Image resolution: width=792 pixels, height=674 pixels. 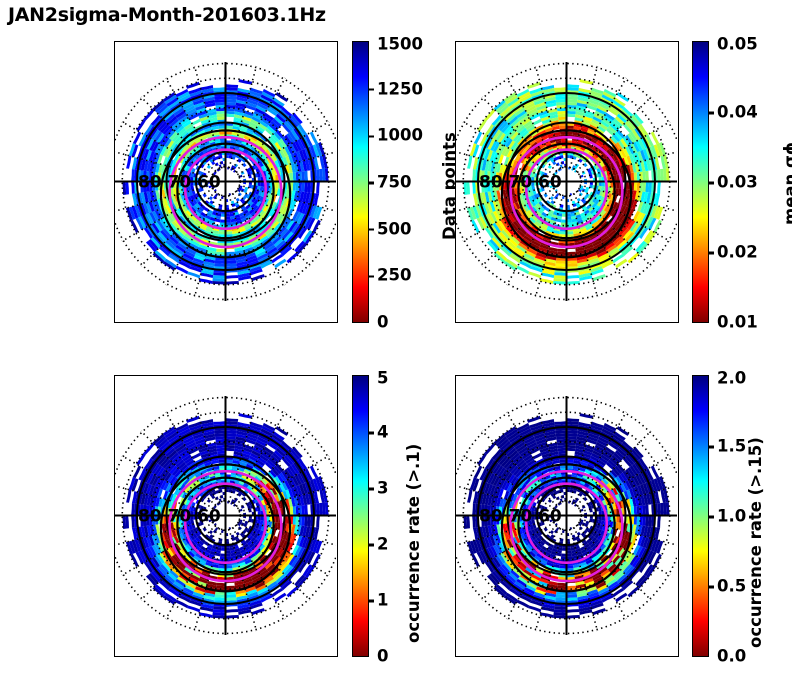 I want to click on panel-data-points: 60 70 80, so click(x=226, y=182).